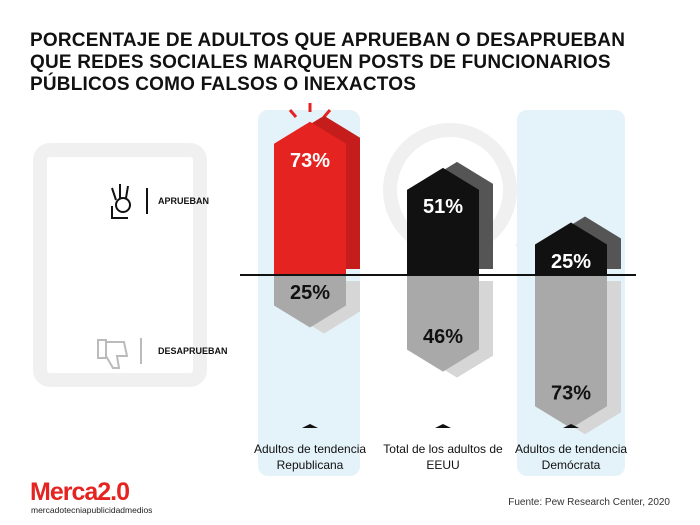 Image resolution: width=700 pixels, height=525 pixels. Describe the element at coordinates (92, 510) in the screenshot. I see `logo-tagline: mercadotecniapublicidadmedios` at that location.